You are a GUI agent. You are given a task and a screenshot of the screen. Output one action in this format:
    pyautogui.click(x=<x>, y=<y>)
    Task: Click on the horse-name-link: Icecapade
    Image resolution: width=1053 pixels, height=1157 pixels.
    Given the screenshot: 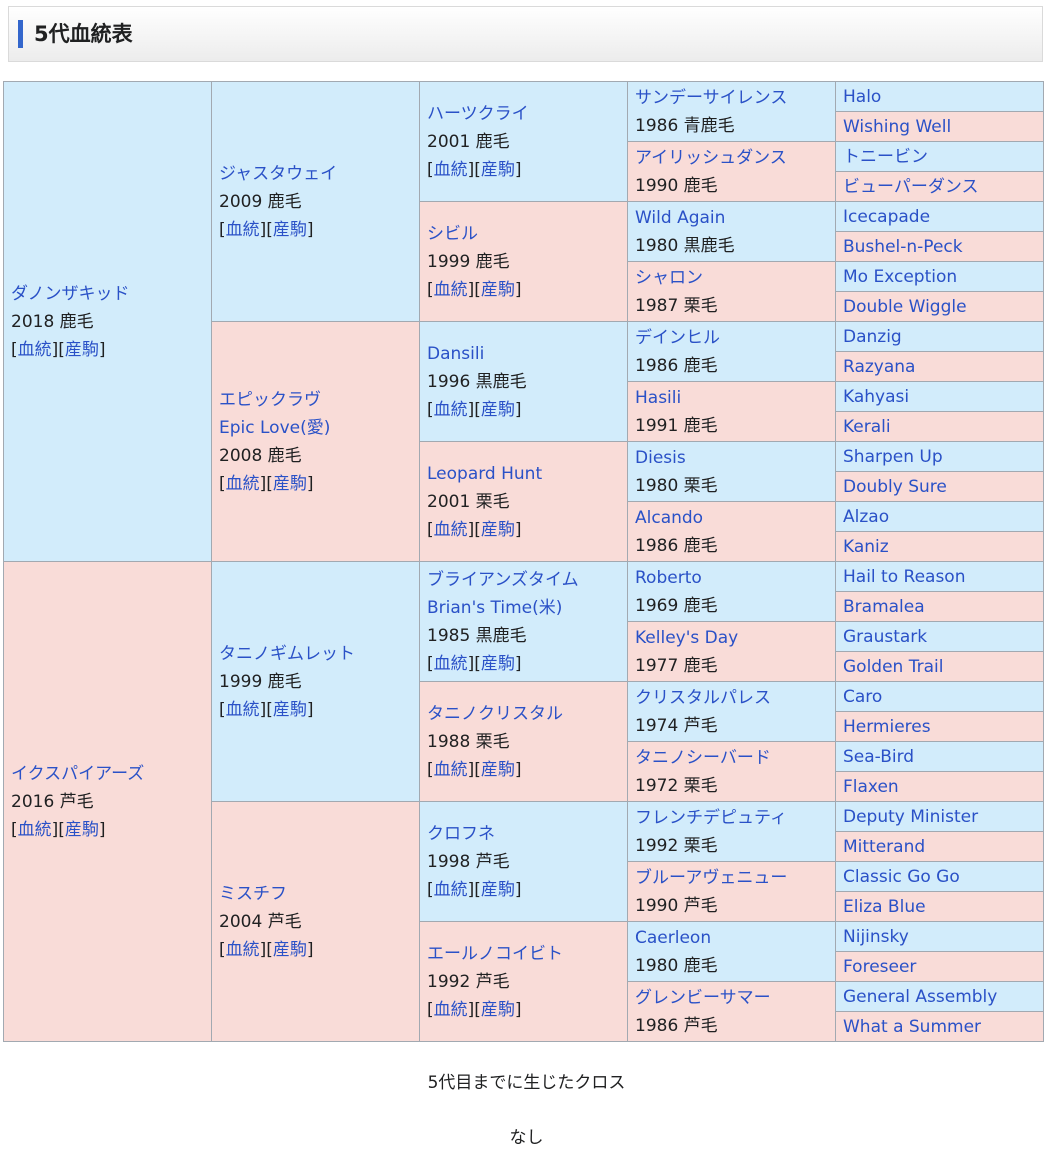 What is the action you would take?
    pyautogui.click(x=887, y=216)
    